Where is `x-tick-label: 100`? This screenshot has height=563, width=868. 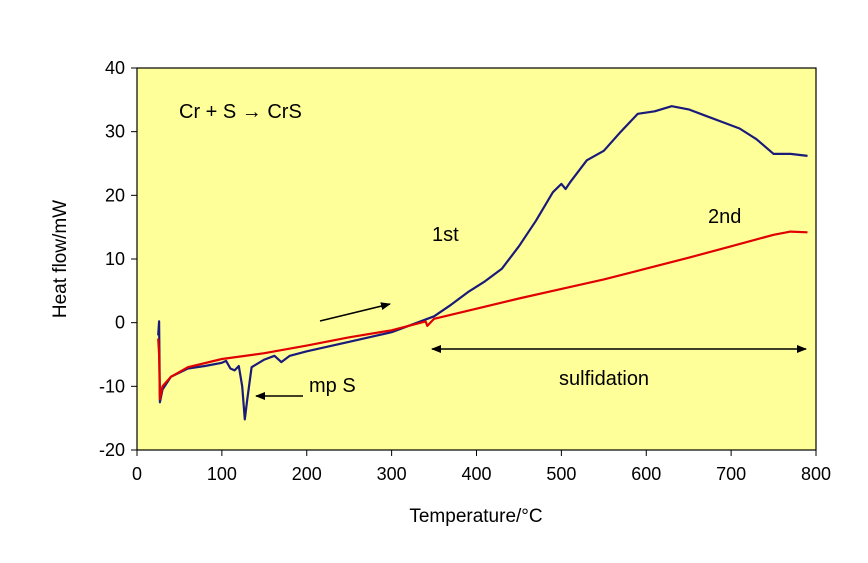
x-tick-label: 100 is located at coordinates (222, 474).